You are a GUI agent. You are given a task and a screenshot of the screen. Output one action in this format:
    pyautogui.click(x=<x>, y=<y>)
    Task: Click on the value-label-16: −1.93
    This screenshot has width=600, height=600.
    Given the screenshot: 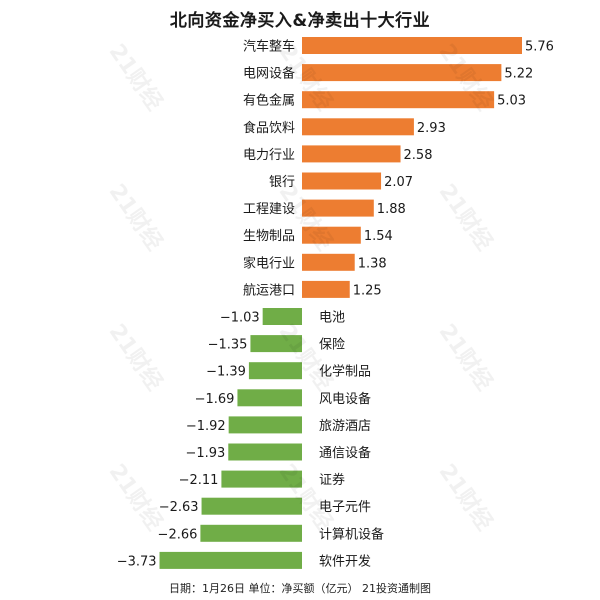 What is the action you would take?
    pyautogui.click(x=205, y=453)
    